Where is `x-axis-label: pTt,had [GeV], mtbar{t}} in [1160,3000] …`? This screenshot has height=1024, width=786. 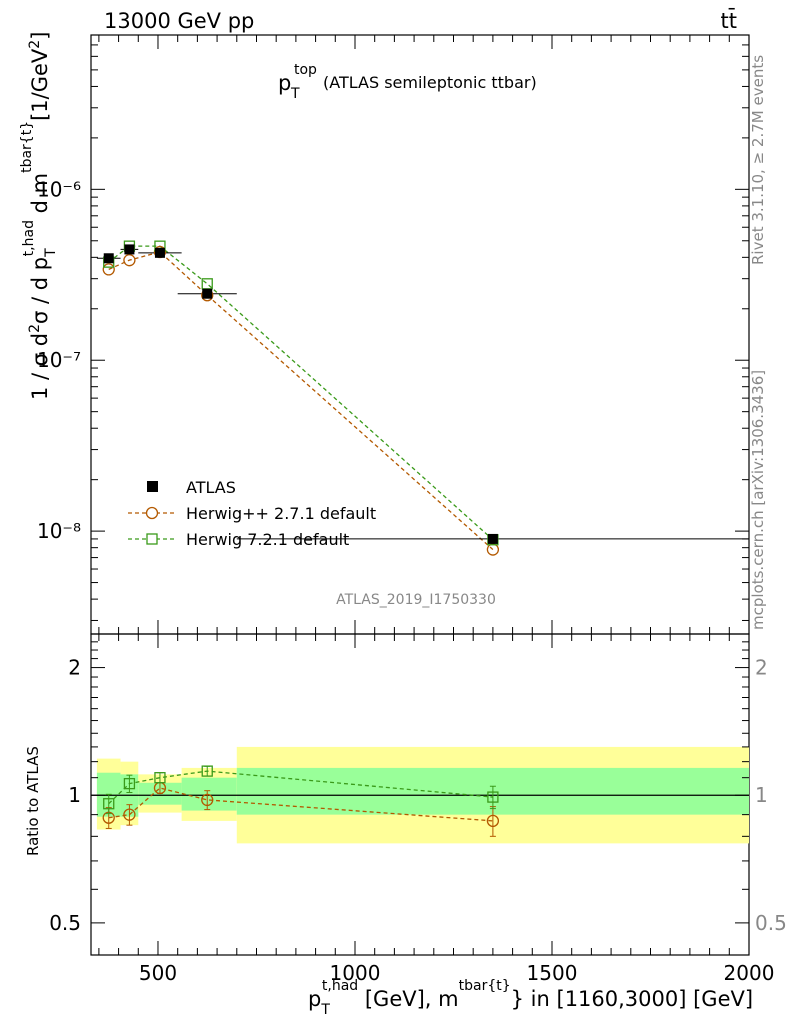
x-axis-label: pTt,had [GeV], mtbar{t}} in [1160,3000] … is located at coordinates (530, 998).